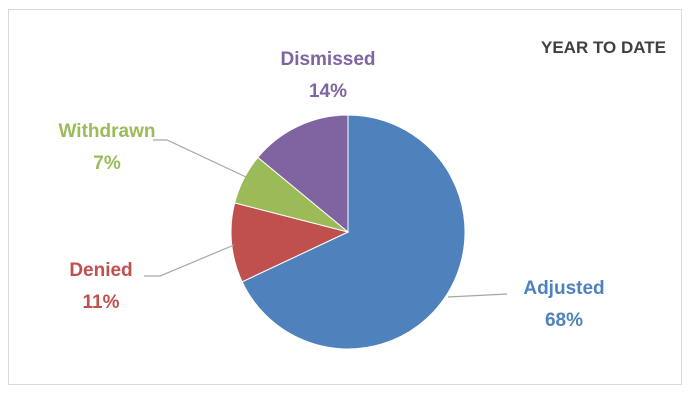 Image resolution: width=692 pixels, height=394 pixels. Describe the element at coordinates (477, 295) in the screenshot. I see `leader-line-adjusted` at that location.